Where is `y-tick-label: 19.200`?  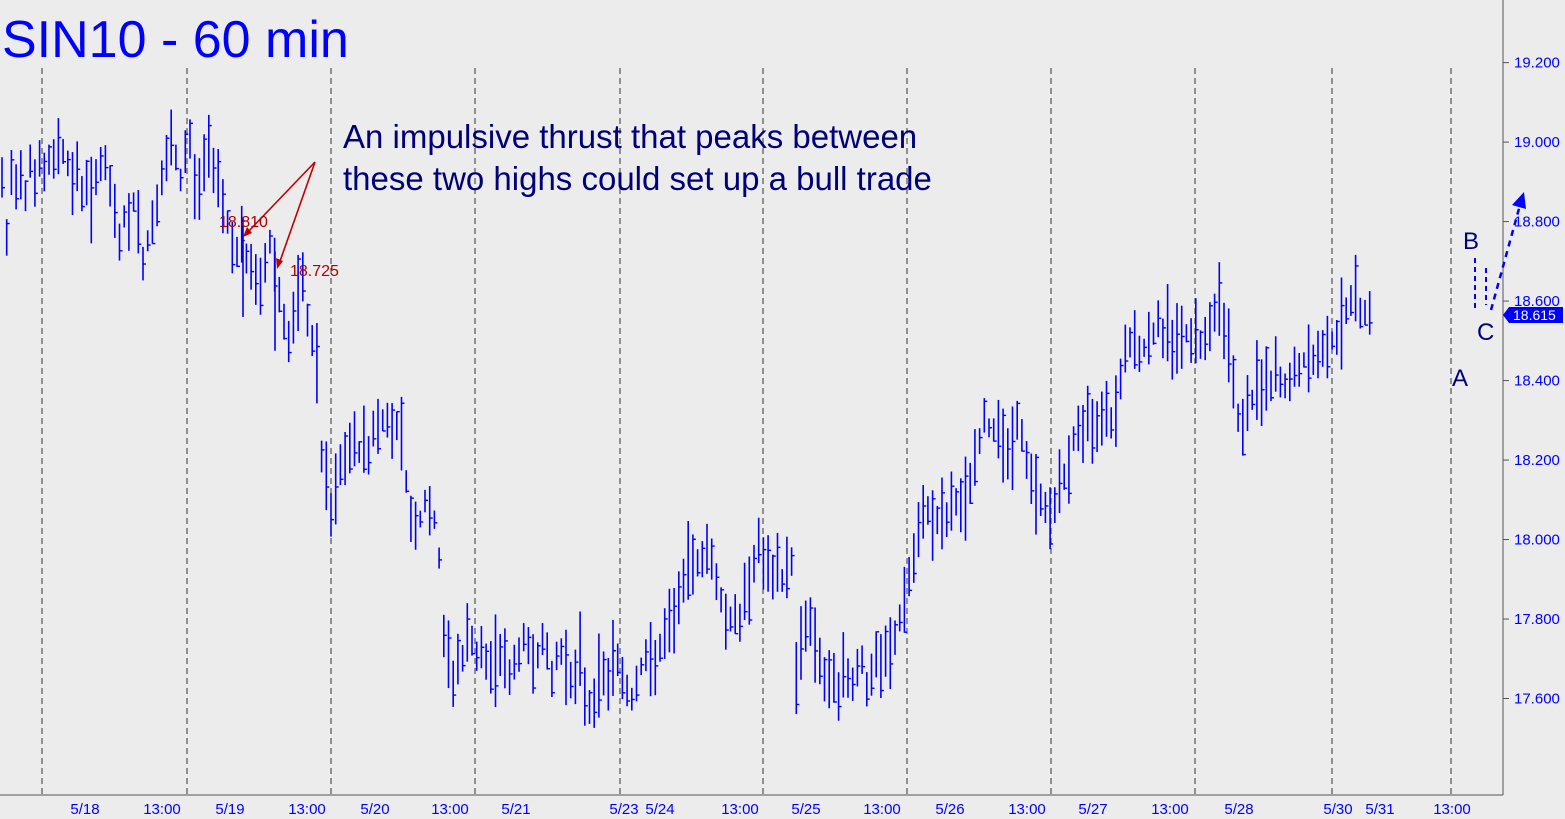
y-tick-label: 19.200 is located at coordinates (1537, 63).